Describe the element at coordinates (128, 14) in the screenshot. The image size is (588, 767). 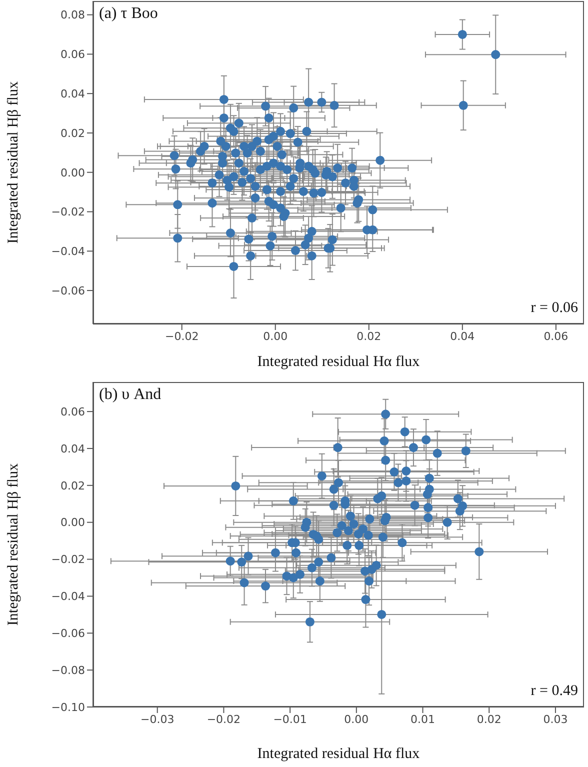
I see `chart-title: (a) τ Boo` at that location.